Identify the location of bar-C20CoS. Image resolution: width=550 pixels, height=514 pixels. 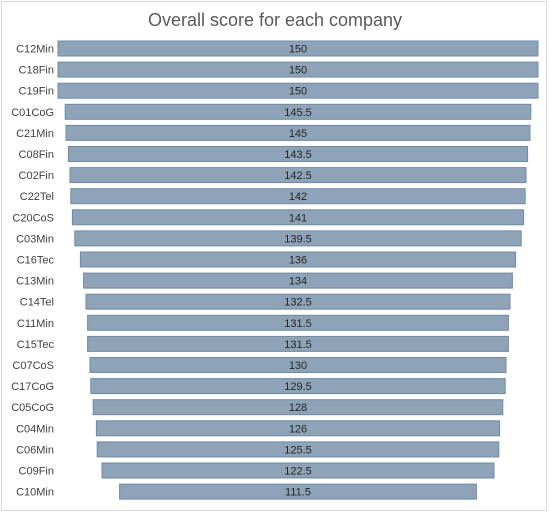
(298, 217).